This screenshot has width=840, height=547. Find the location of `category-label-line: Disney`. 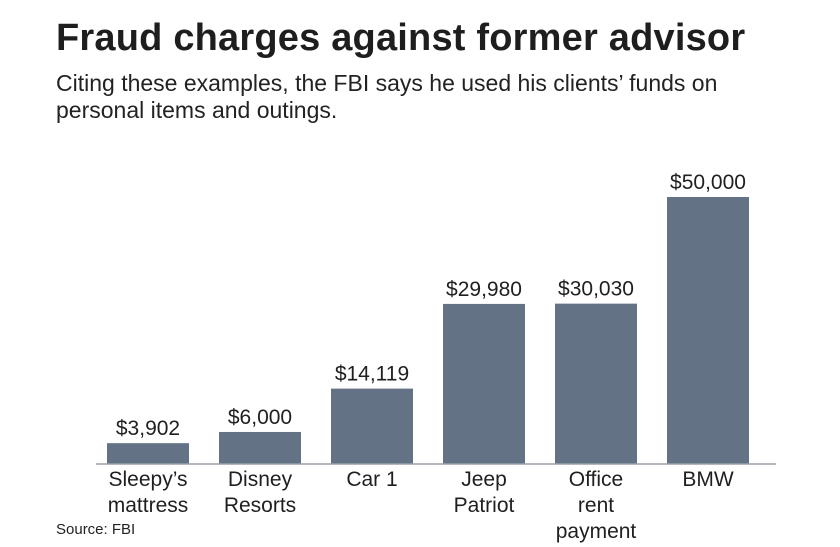

category-label-line: Disney is located at coordinates (260, 479).